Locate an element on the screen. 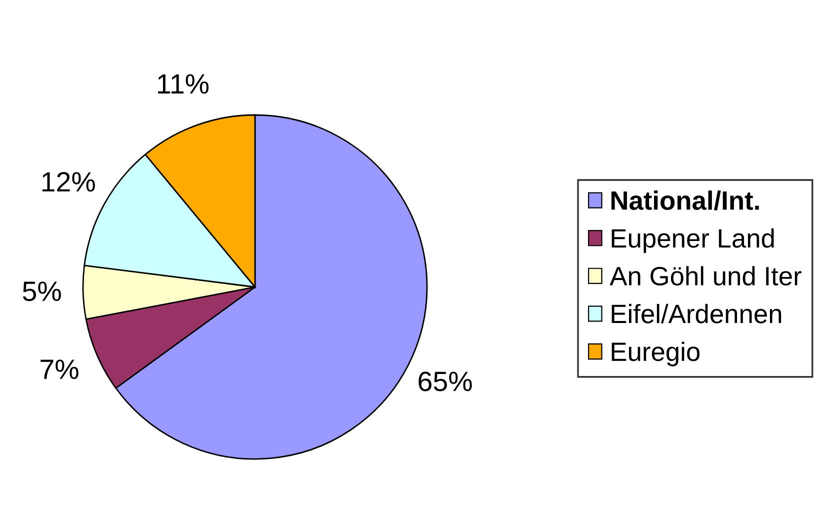 This screenshot has width=837, height=514. legend-label: An Göhl und Iter is located at coordinates (706, 276).